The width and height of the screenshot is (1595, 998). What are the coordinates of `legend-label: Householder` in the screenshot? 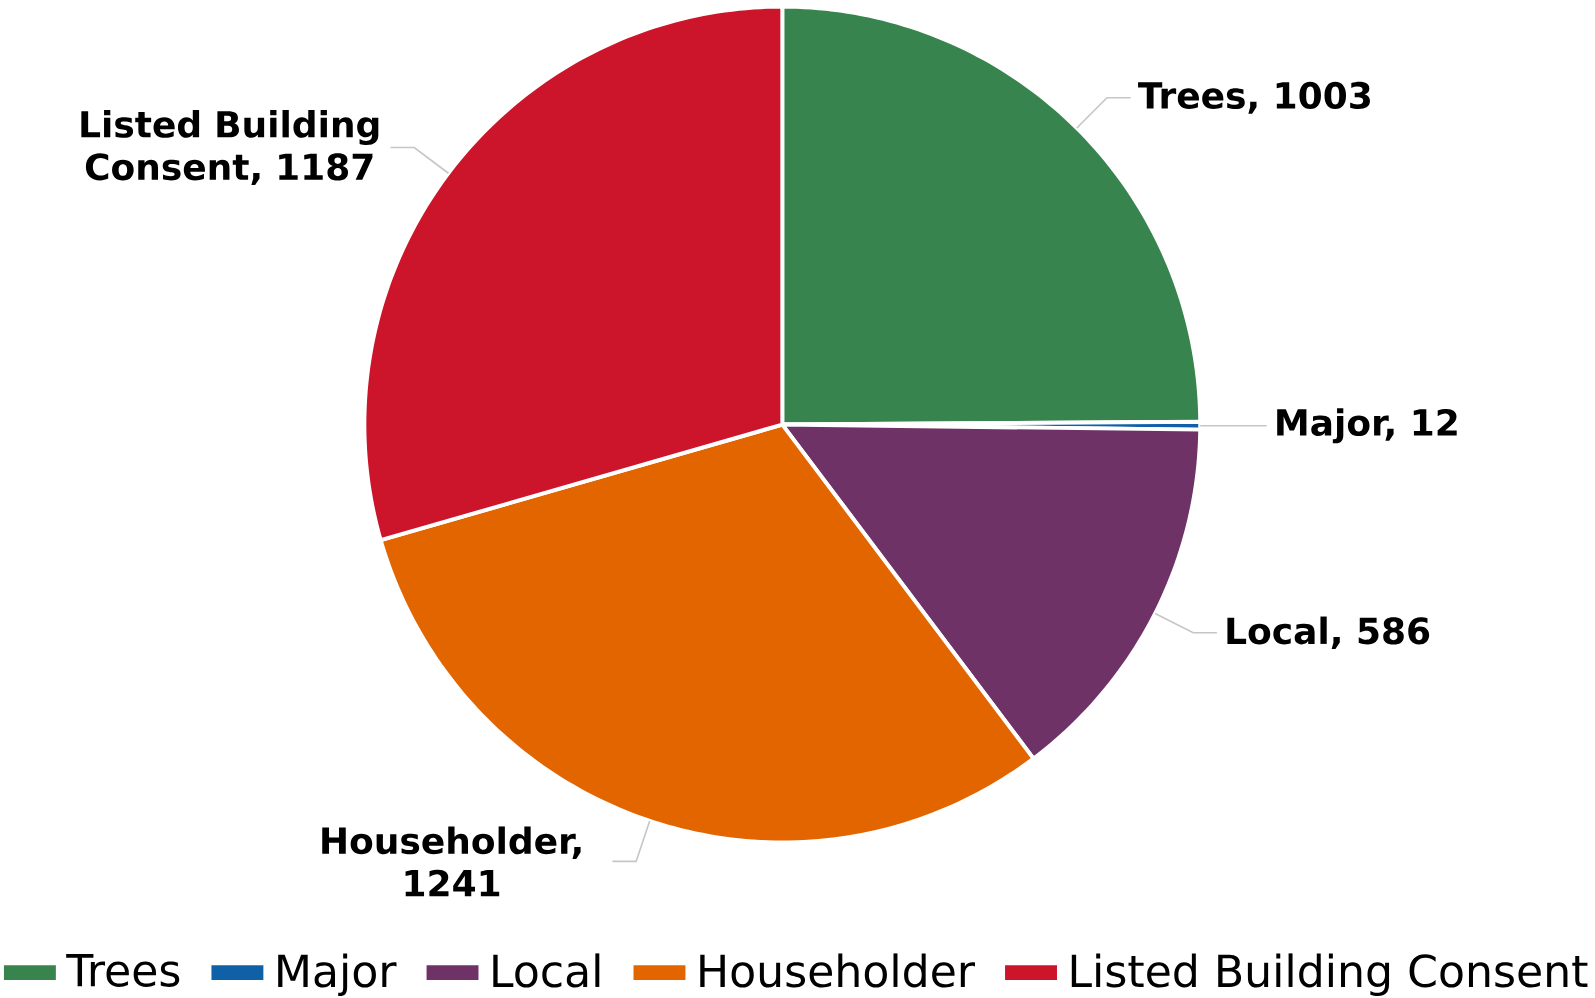 It's located at (837, 970).